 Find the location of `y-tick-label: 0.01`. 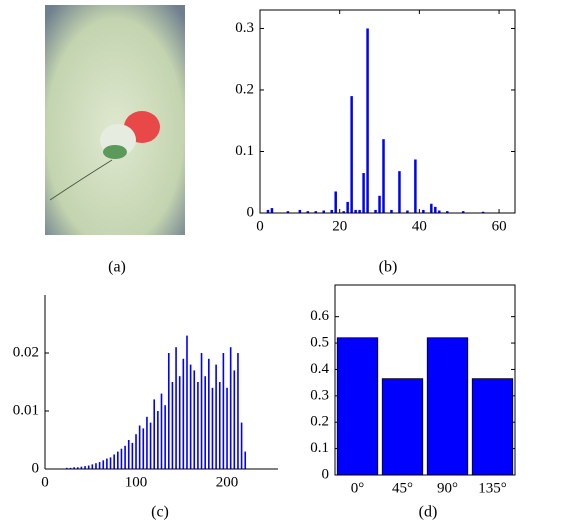

y-tick-label: 0.01 is located at coordinates (26, 410).